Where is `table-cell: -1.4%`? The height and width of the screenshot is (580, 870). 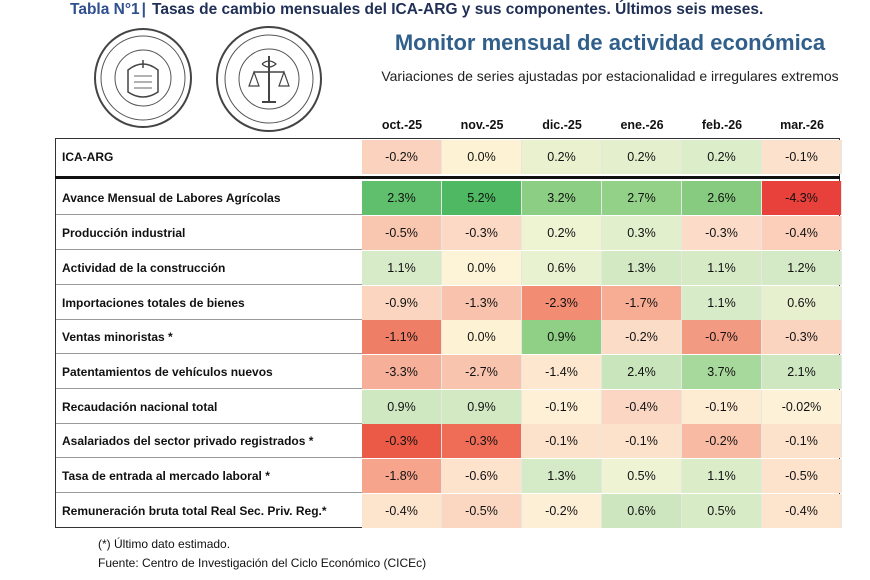
table-cell: -1.4% is located at coordinates (562, 372).